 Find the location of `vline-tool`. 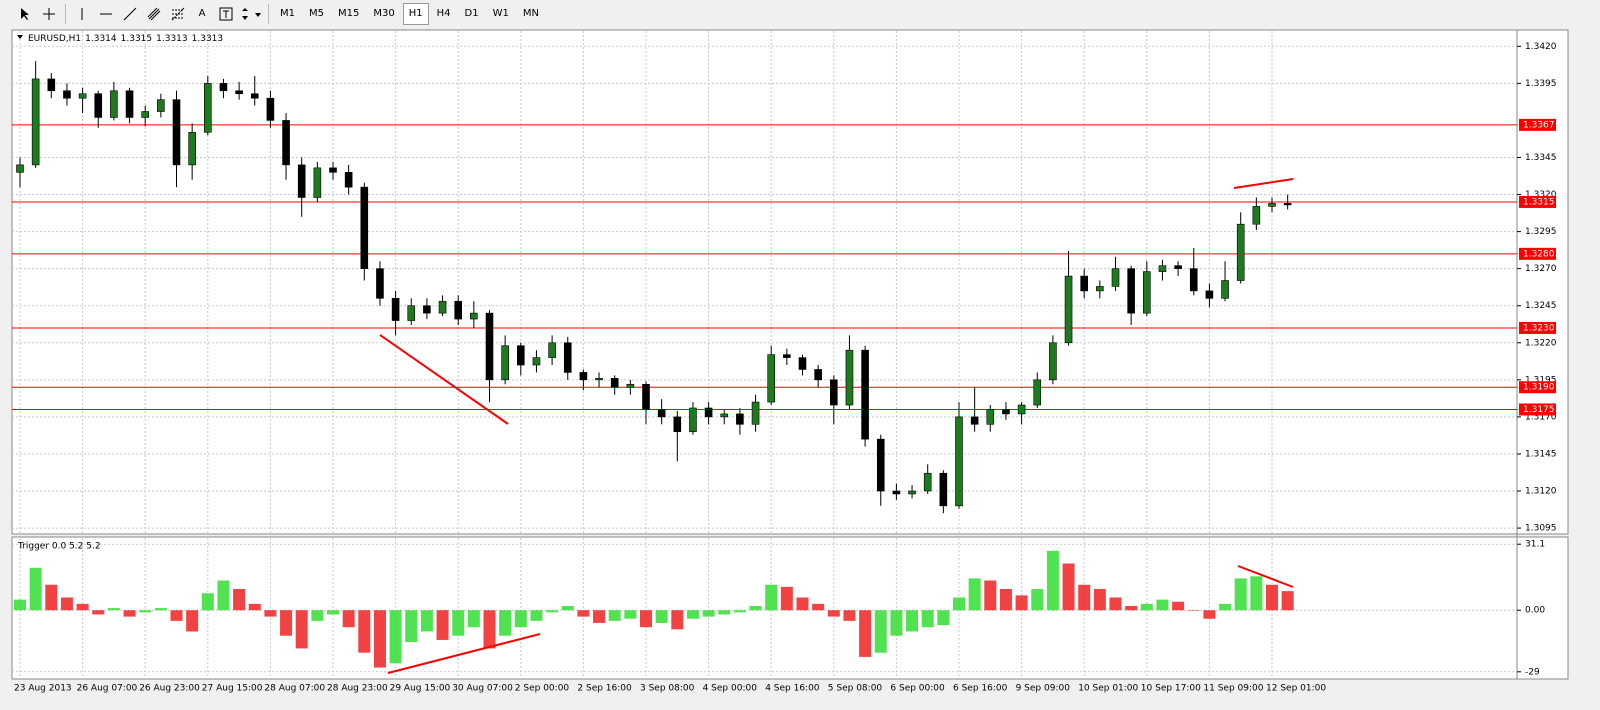

vline-tool is located at coordinates (82, 14).